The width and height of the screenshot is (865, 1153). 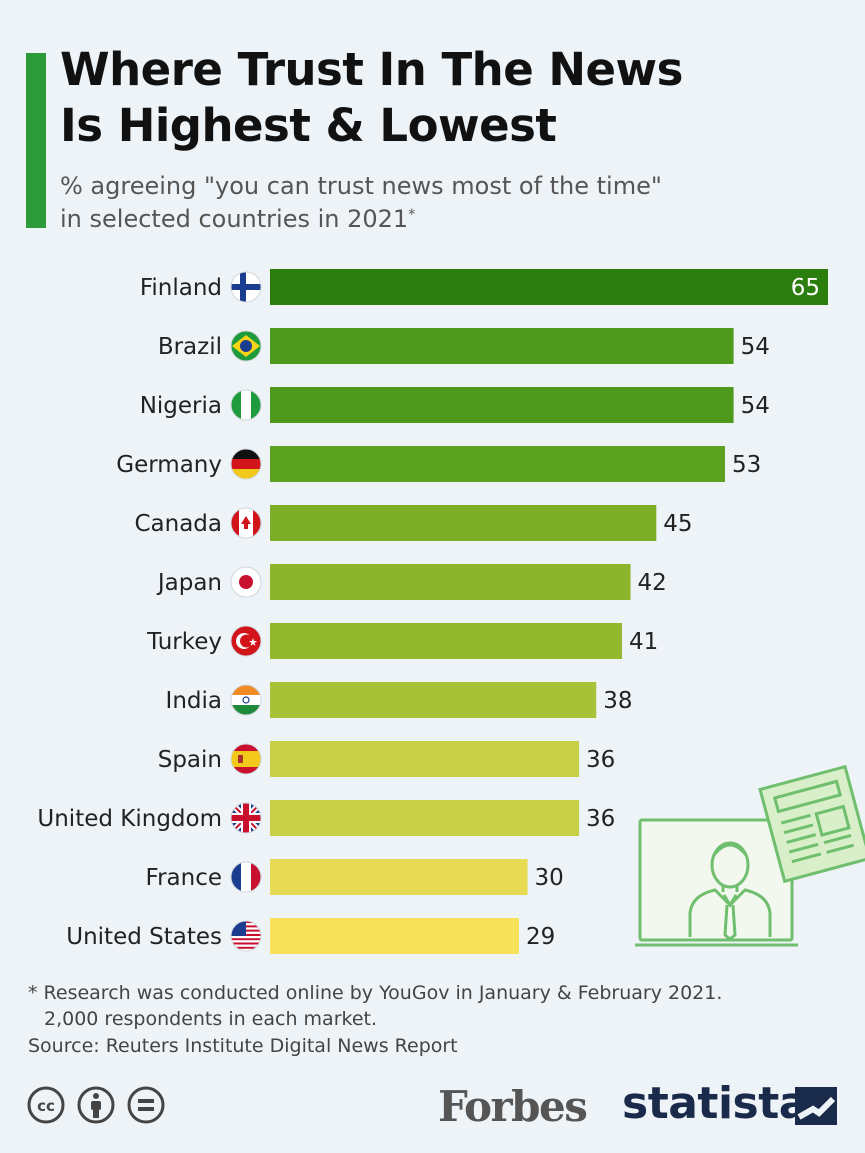 What do you see at coordinates (129, 819) in the screenshot?
I see `category-label: United Kingdom` at bounding box center [129, 819].